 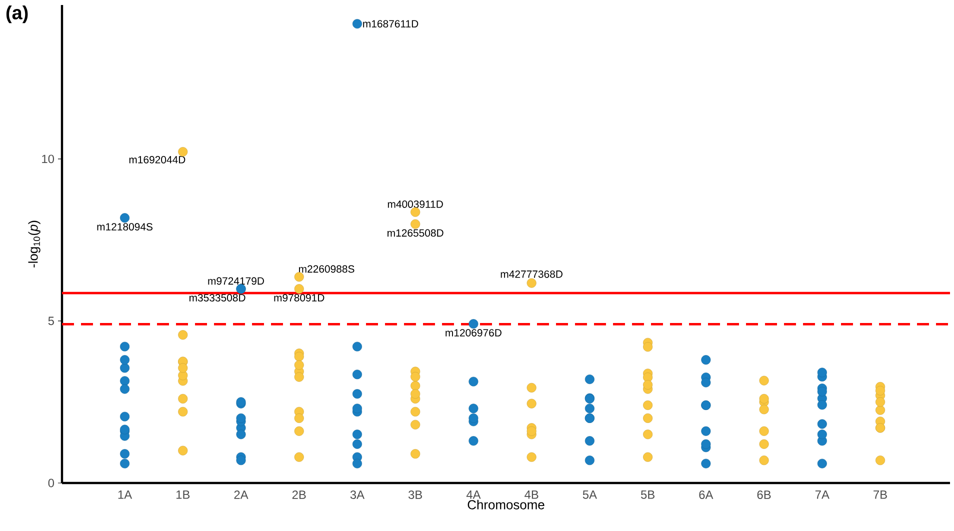 I want to click on x-tick-label: 7A, so click(x=822, y=494).